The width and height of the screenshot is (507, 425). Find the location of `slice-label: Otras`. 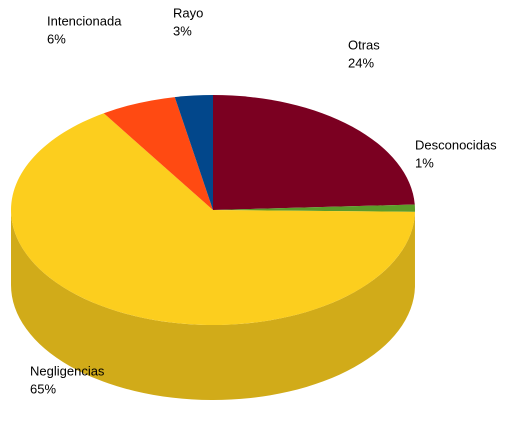

slice-label: Otras is located at coordinates (364, 45).